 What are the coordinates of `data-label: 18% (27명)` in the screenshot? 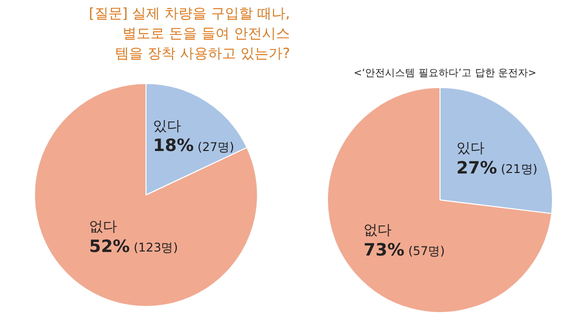 It's located at (193, 146).